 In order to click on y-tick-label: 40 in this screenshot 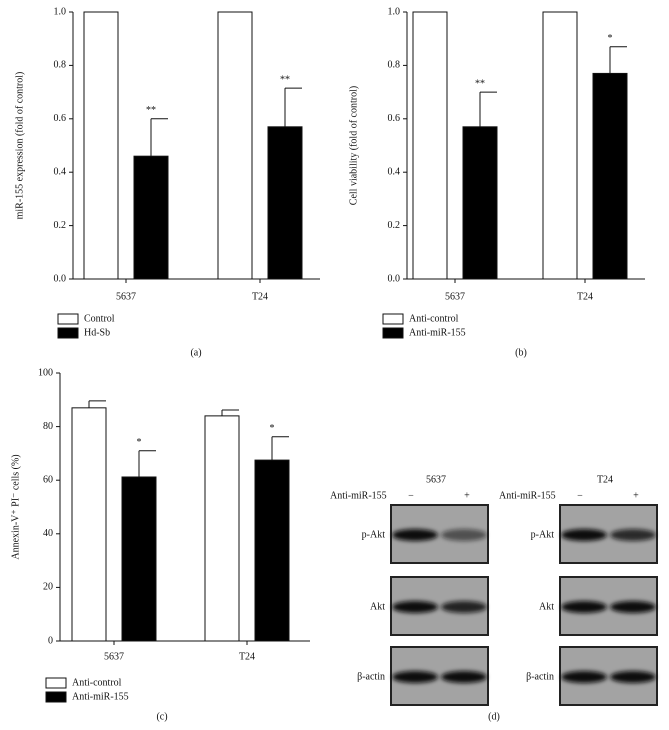, I will do `click(48, 533)`.